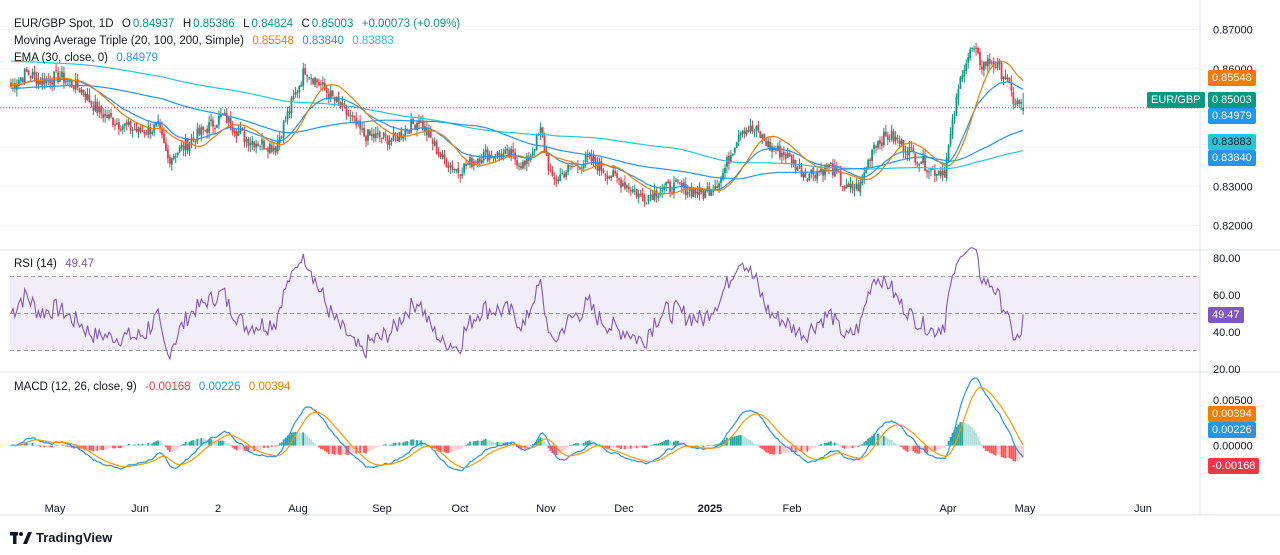  What do you see at coordinates (1227, 370) in the screenshot?
I see `rsi-axis-tick: 20.00` at bounding box center [1227, 370].